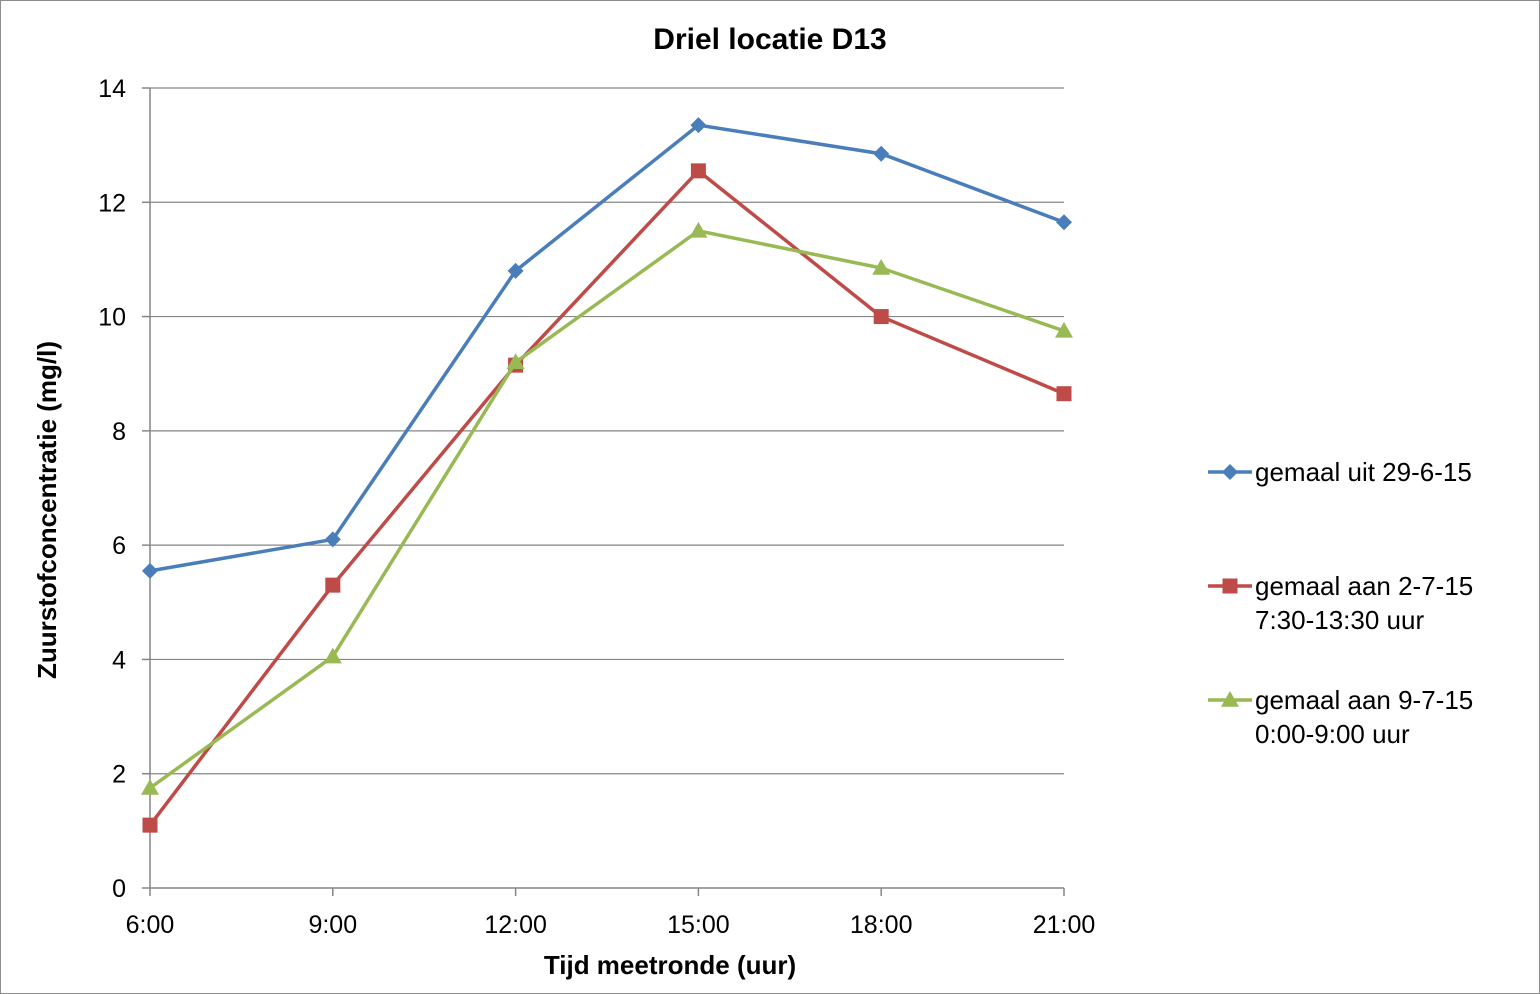 The image size is (1540, 994). What do you see at coordinates (112, 89) in the screenshot?
I see `y-tick-label: 14` at bounding box center [112, 89].